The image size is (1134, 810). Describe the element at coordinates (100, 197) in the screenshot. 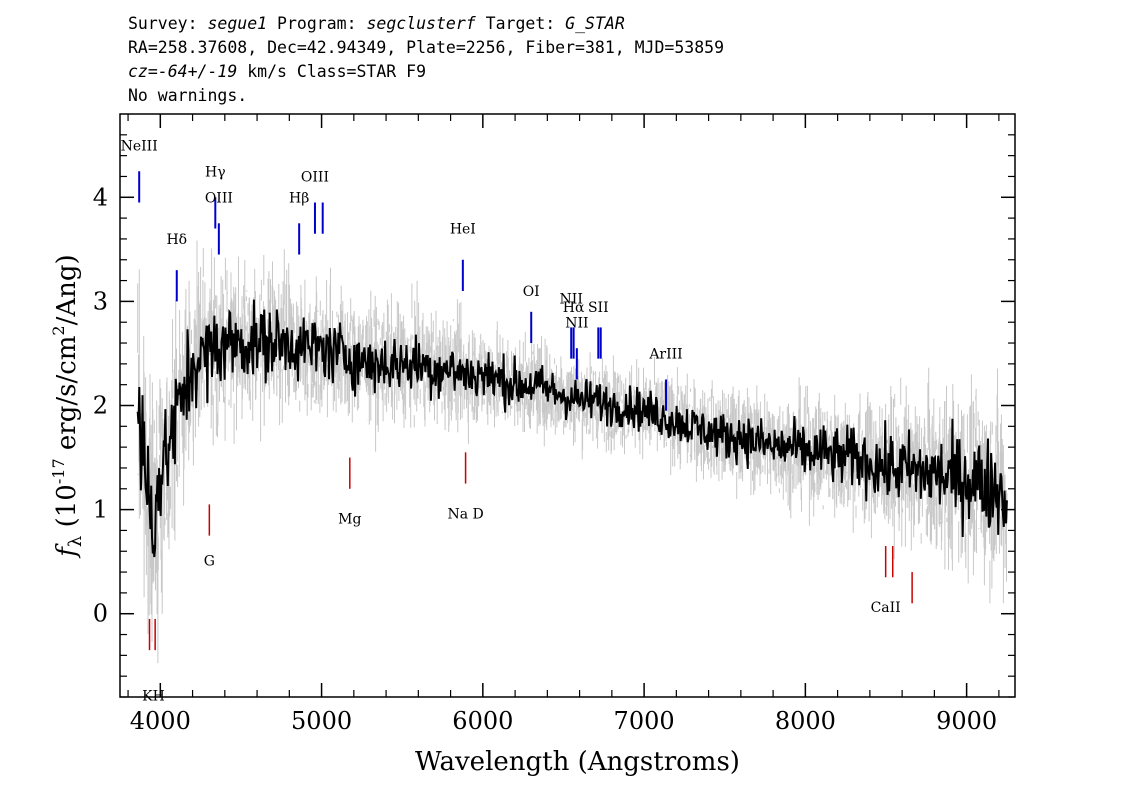

I see `y-tick-label: 4` at that location.